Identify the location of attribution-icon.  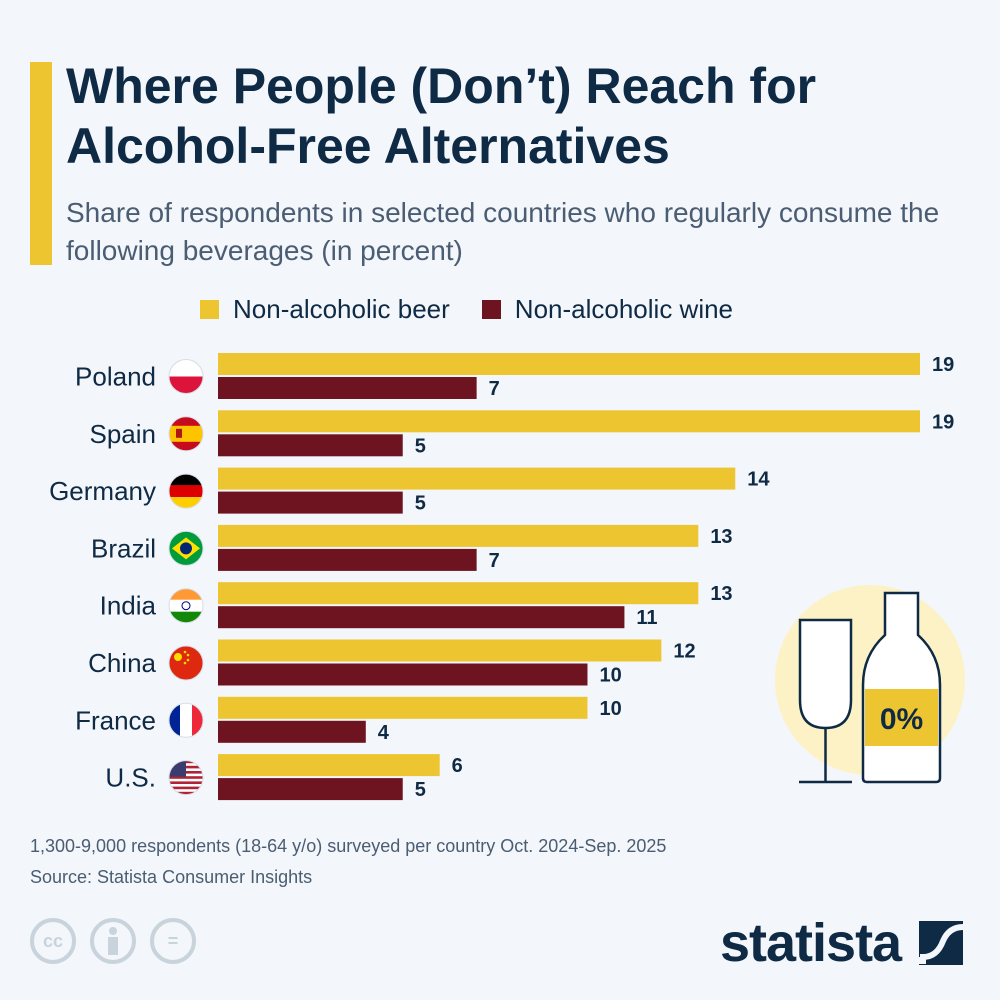
(113, 941).